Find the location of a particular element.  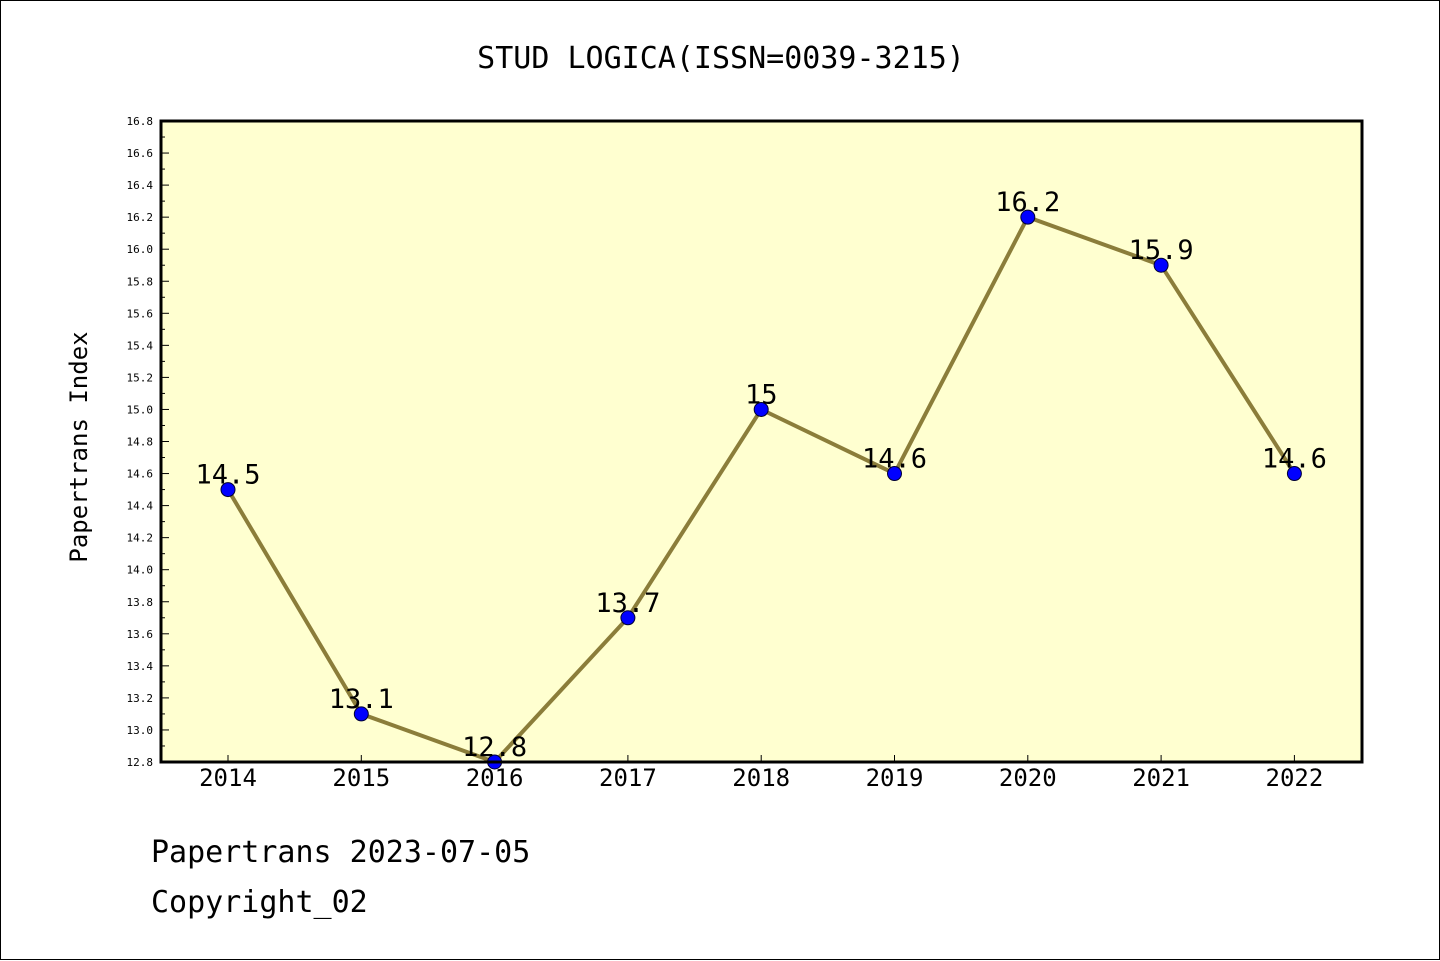

y-tick-label: 13.6 is located at coordinates (140, 634).